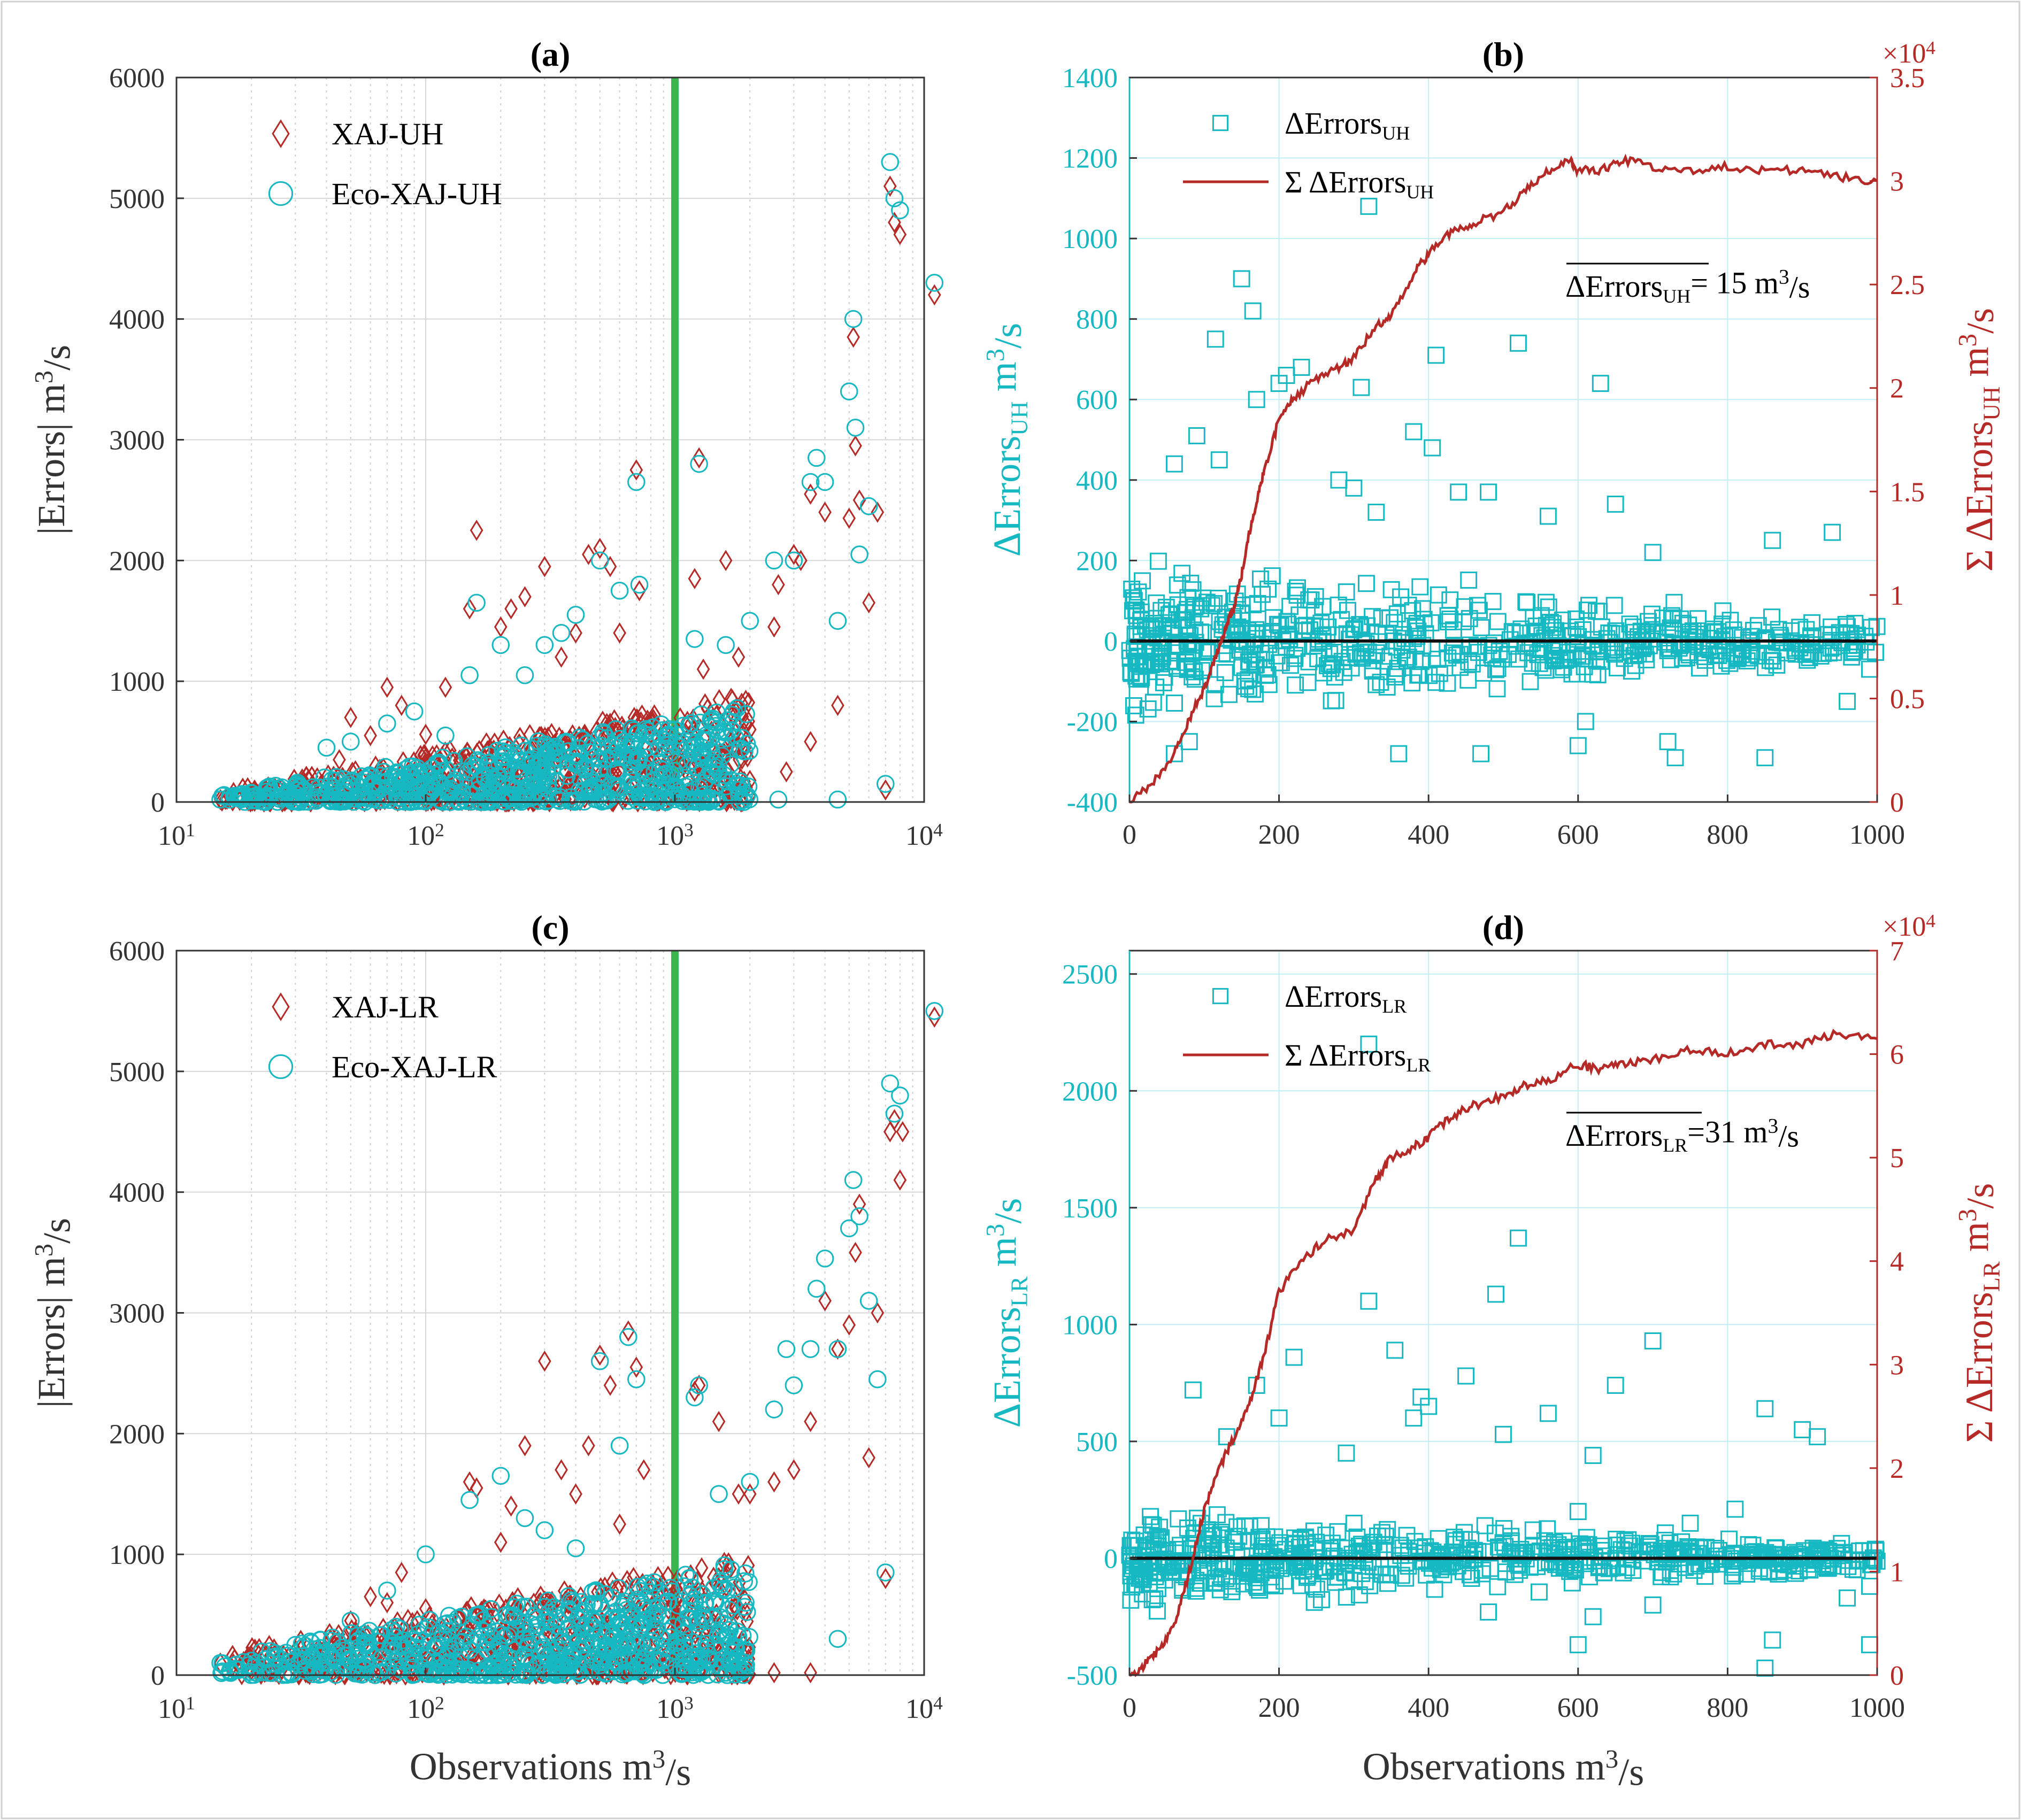  Describe the element at coordinates (1907, 78) in the screenshot. I see `y2-tick-label: 3.5` at that location.